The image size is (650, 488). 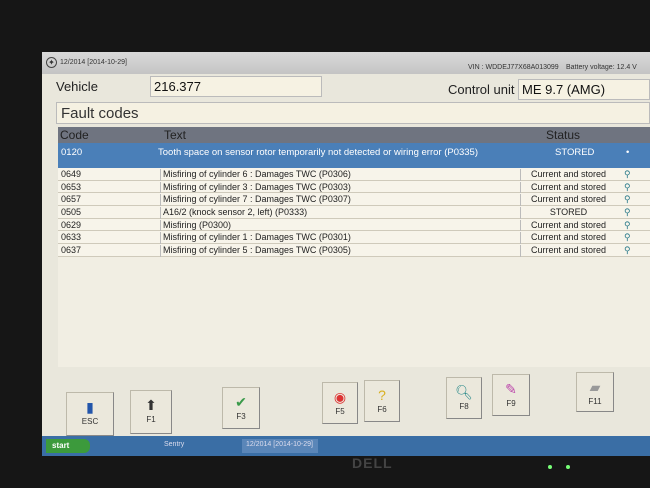 I want to click on button-label: F8, so click(x=464, y=406).